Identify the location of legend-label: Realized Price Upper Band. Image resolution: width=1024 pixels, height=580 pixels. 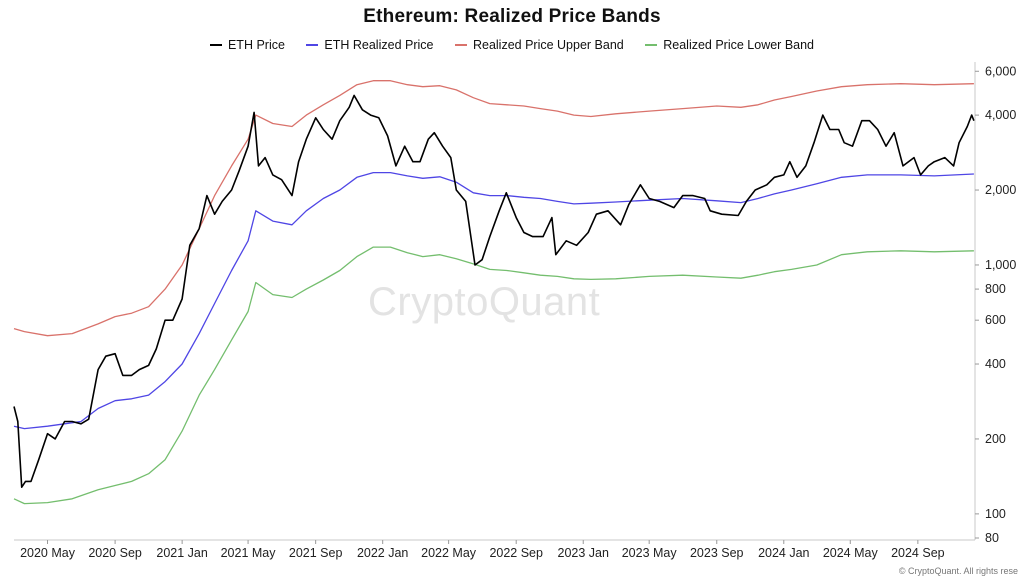
(548, 45).